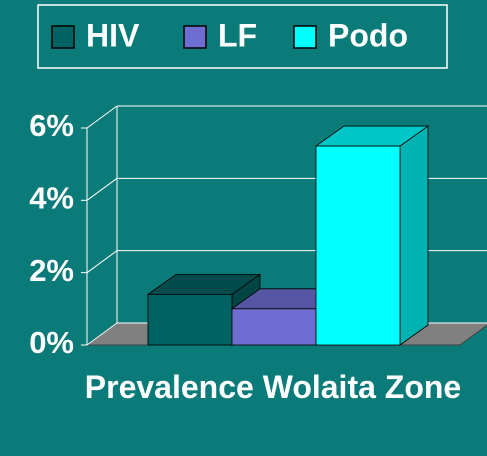  Describe the element at coordinates (414, 235) in the screenshot. I see `bar-side` at that location.